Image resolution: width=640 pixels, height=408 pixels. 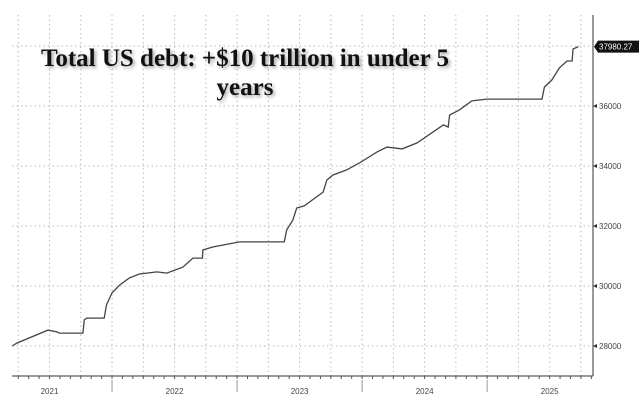 What do you see at coordinates (610, 346) in the screenshot?
I see `y-tick-label: 28000` at bounding box center [610, 346].